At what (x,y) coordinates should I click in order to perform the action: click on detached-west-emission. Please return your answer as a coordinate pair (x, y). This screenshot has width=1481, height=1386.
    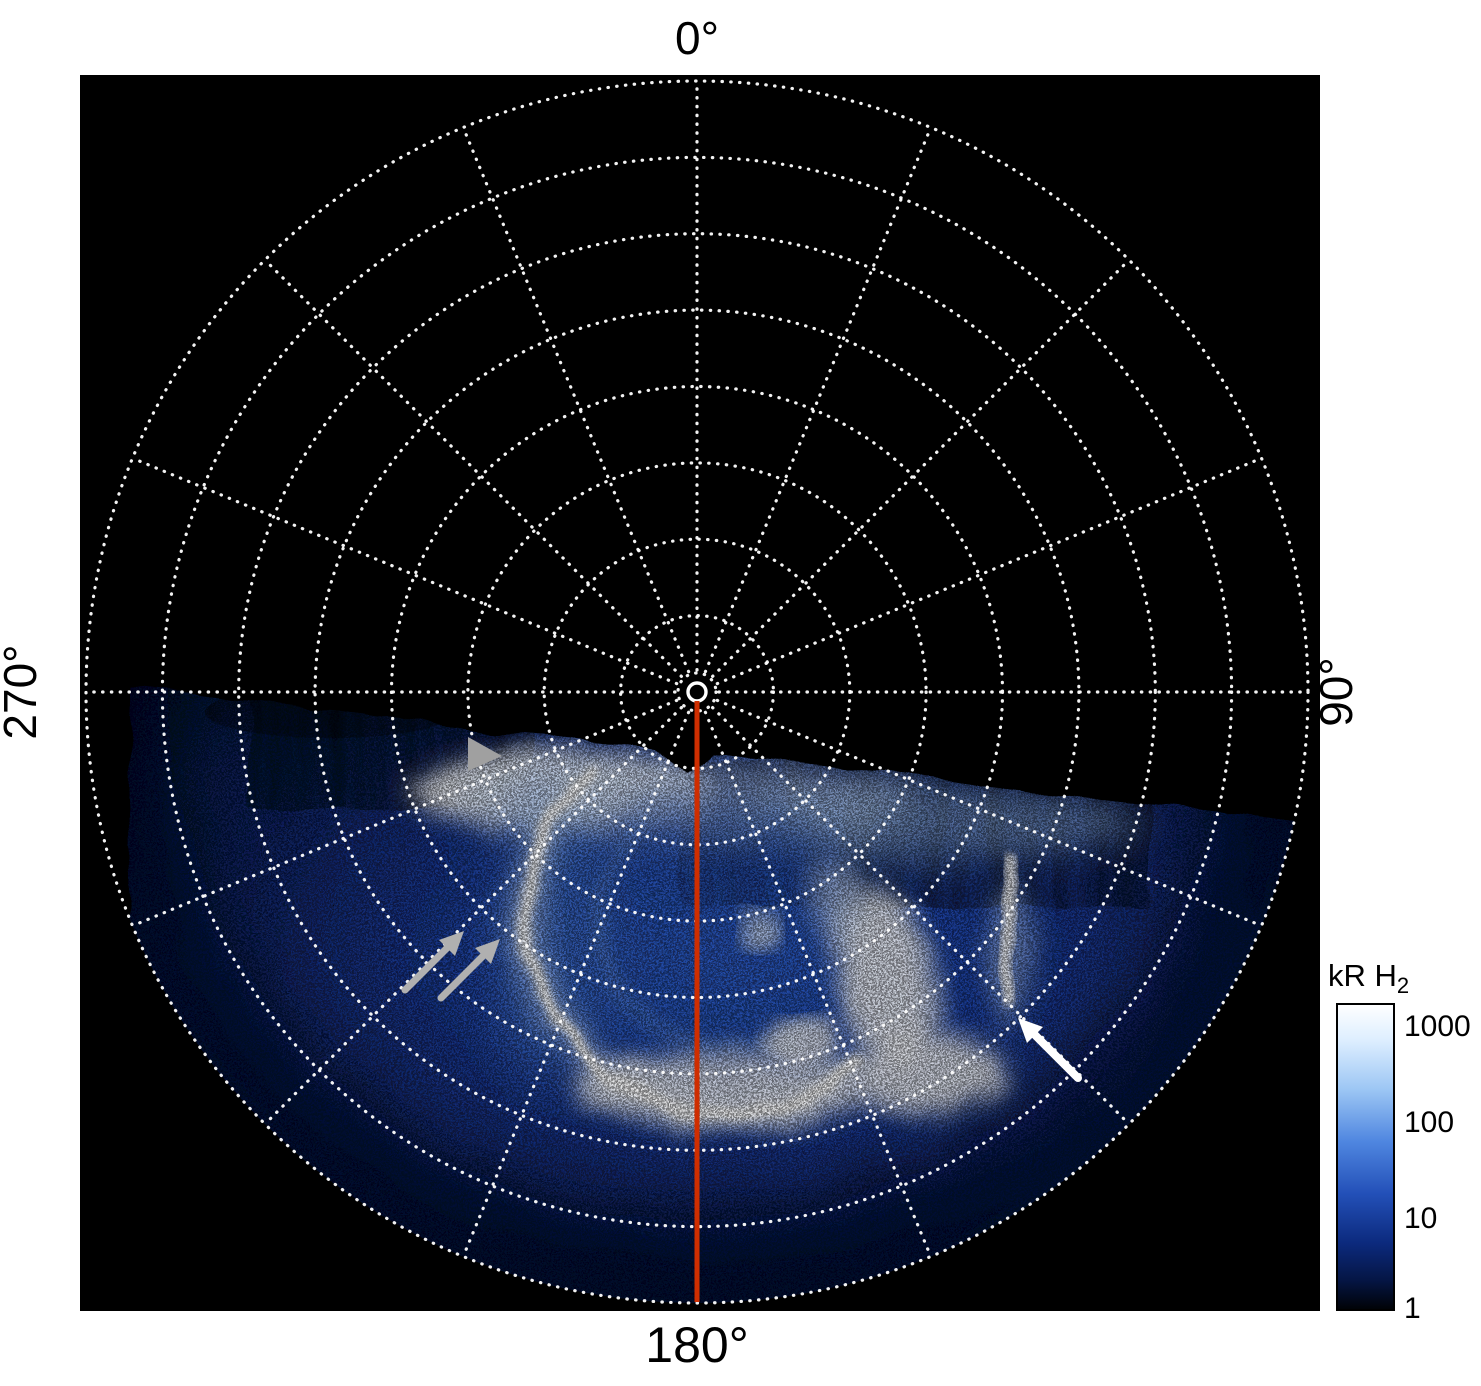
    Looking at the image, I should click on (330, 712).